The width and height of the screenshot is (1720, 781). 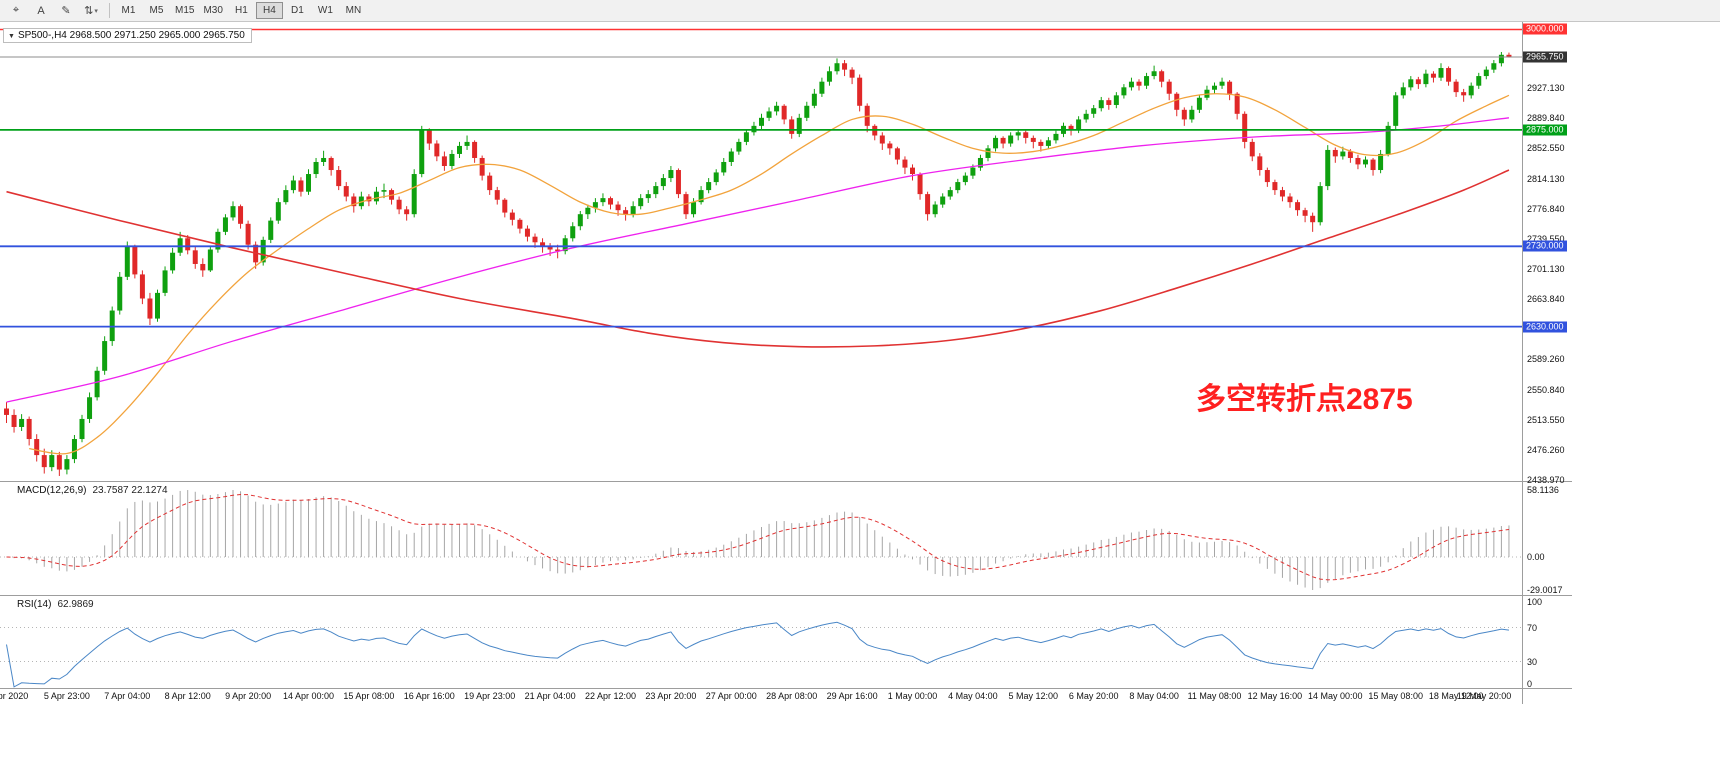 What do you see at coordinates (761, 696) in the screenshot?
I see `time-scale` at bounding box center [761, 696].